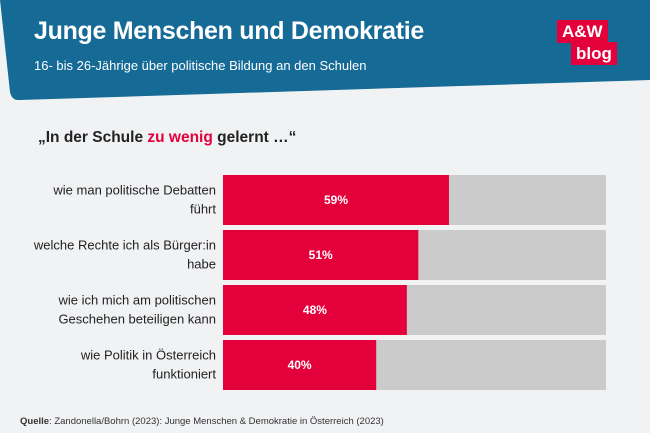  Describe the element at coordinates (93, 137) in the screenshot. I see `question-prefix: „In der Schule` at that location.